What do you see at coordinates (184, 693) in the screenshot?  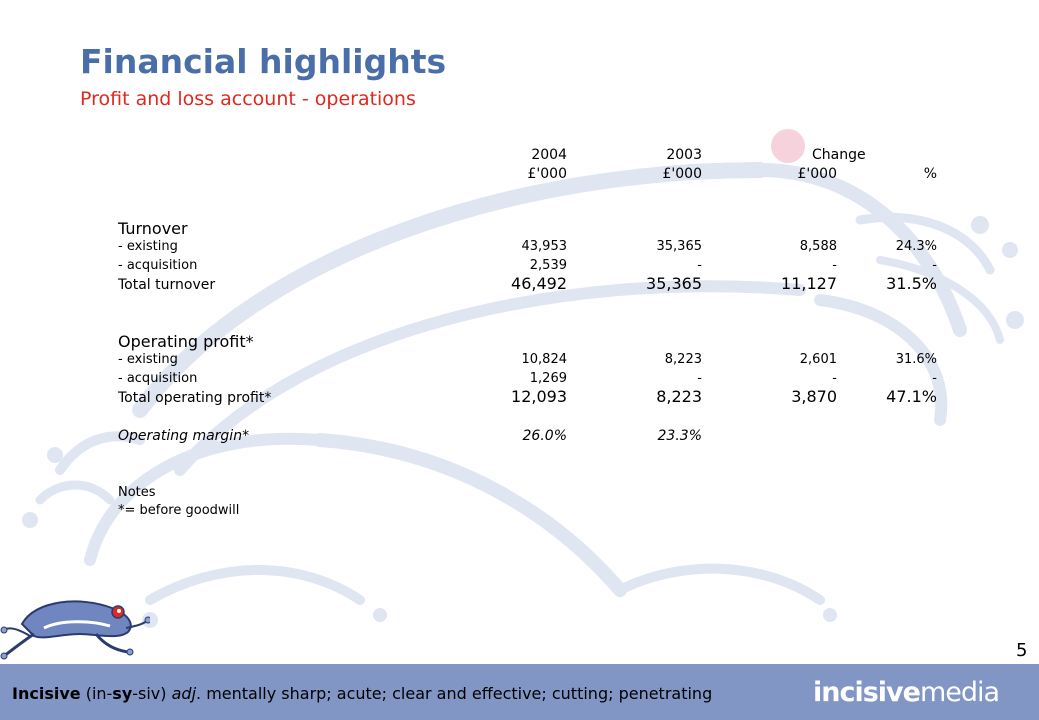 I see `tagline-pos: adj` at bounding box center [184, 693].